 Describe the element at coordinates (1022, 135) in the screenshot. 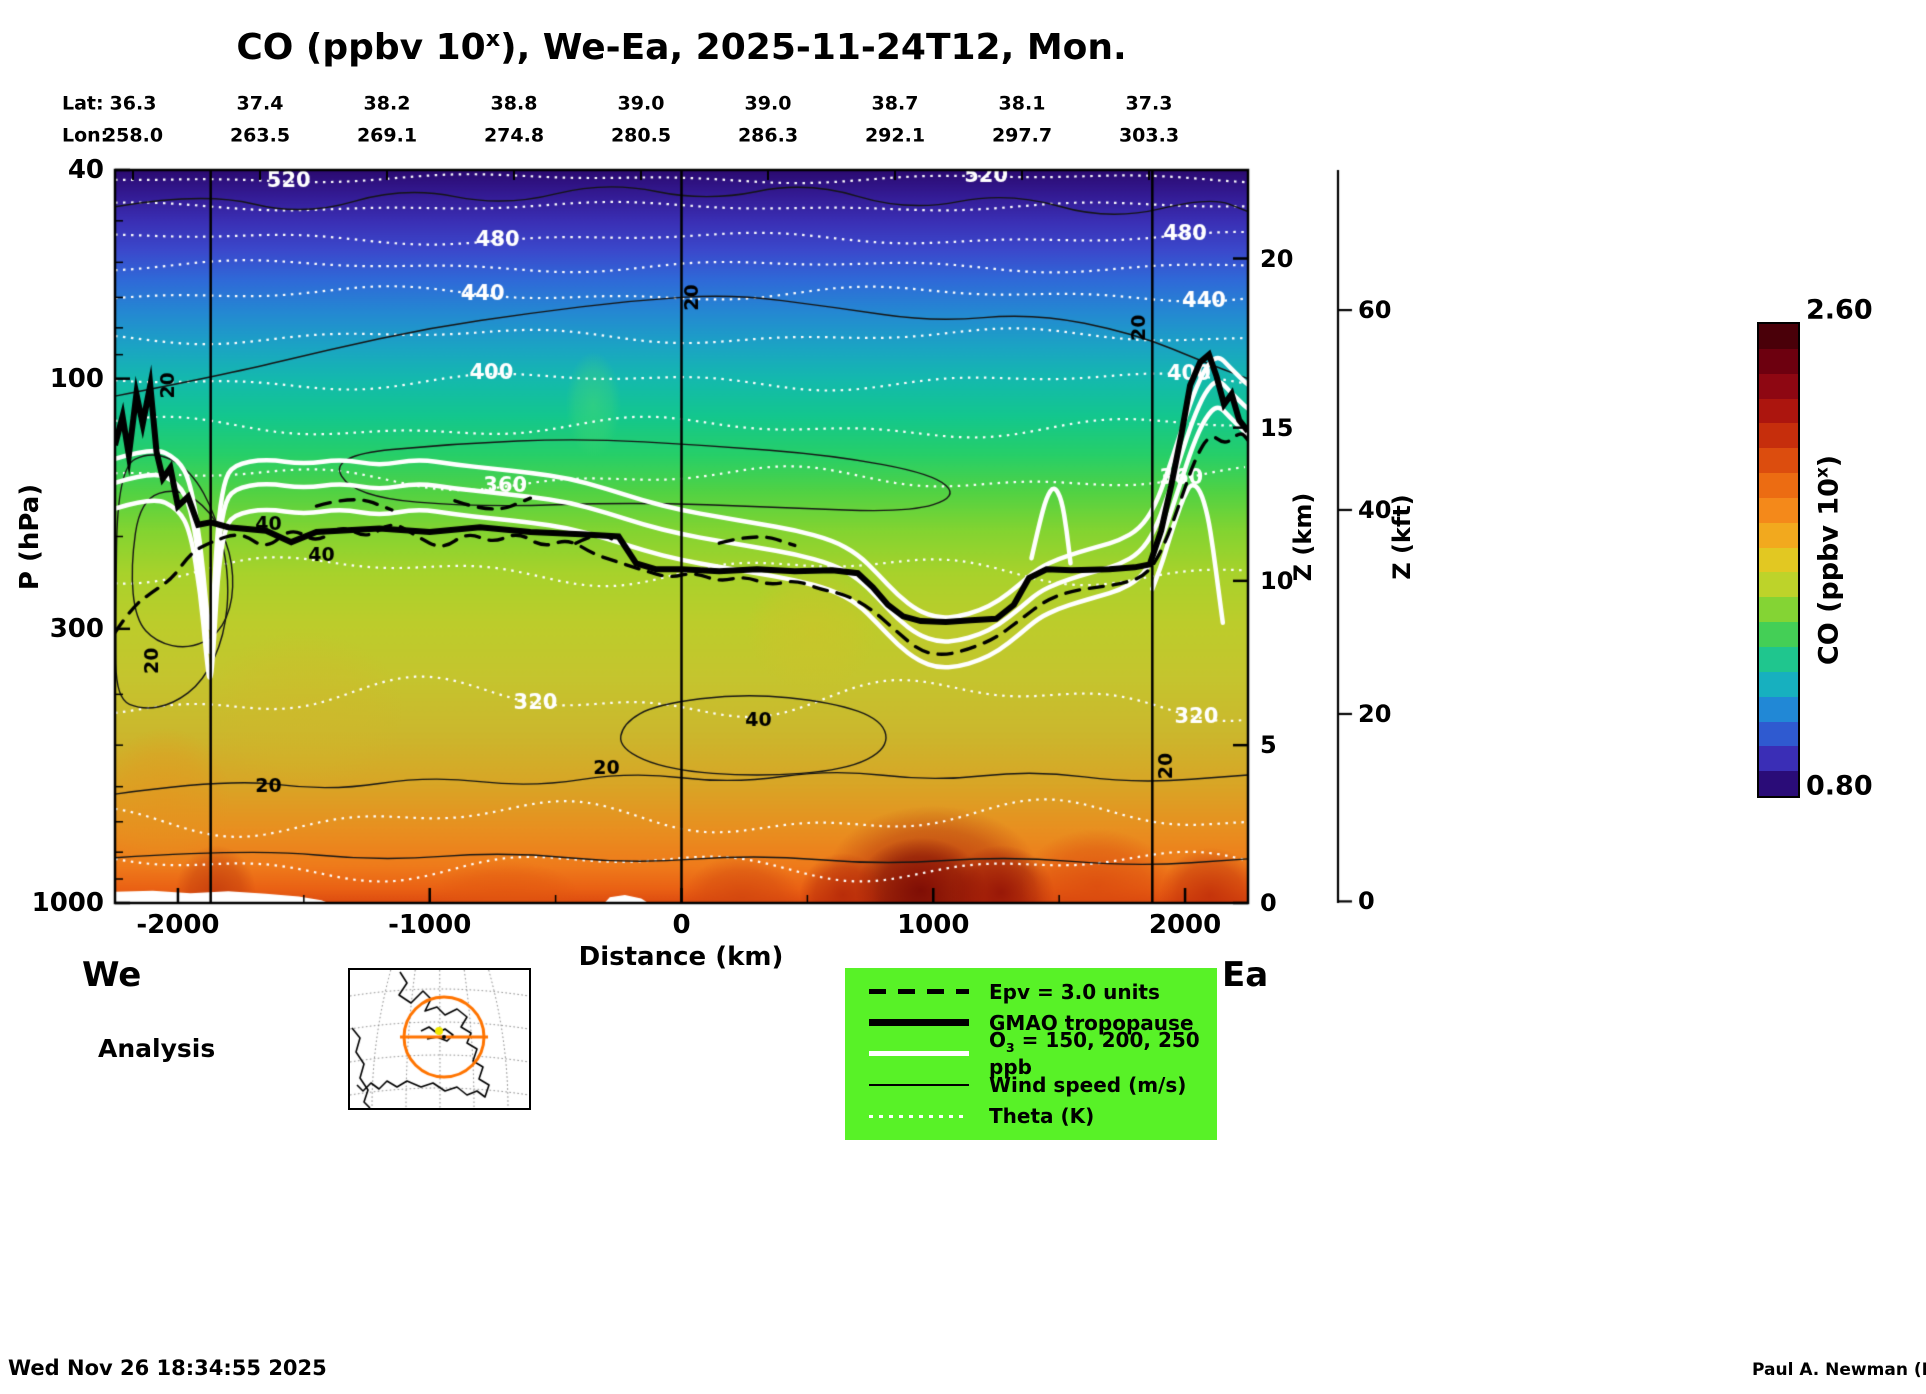

I see `lon-value: 297.7` at that location.